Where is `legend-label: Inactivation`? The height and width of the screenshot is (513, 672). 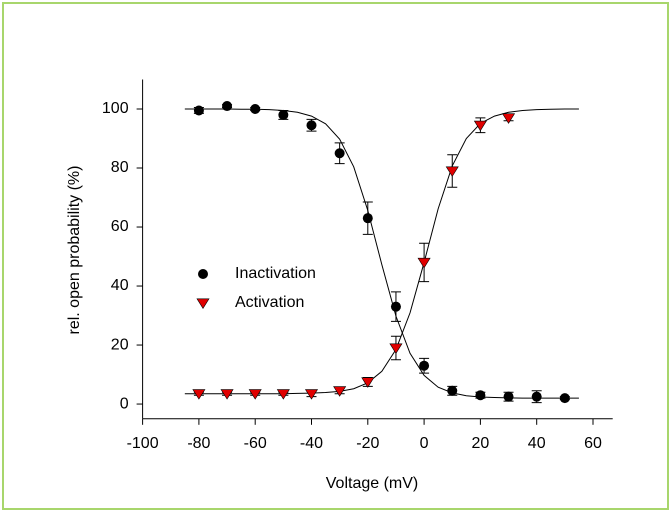 legend-label: Inactivation is located at coordinates (275, 273).